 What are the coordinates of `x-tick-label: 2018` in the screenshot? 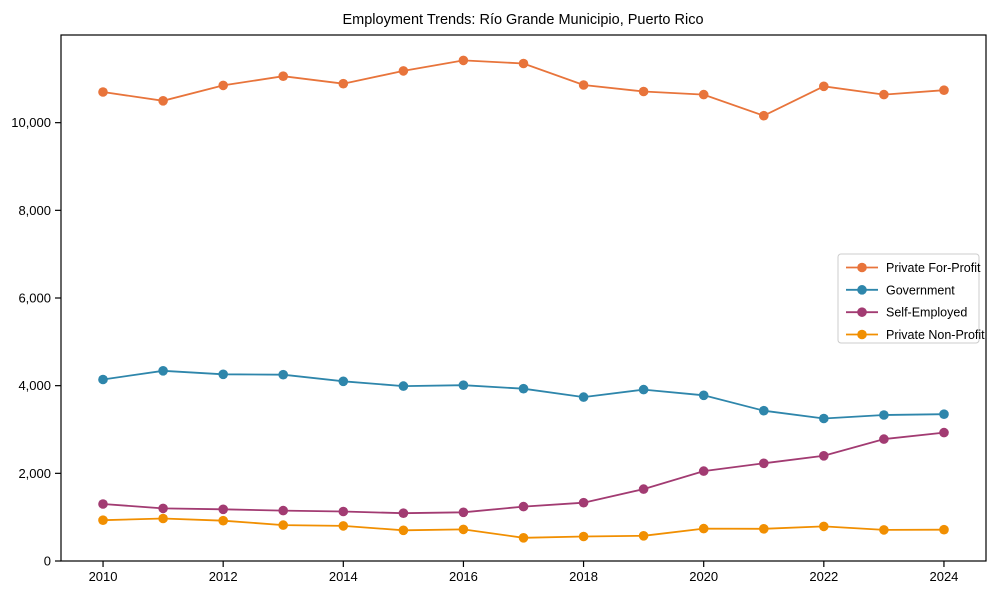 It's located at (583, 576).